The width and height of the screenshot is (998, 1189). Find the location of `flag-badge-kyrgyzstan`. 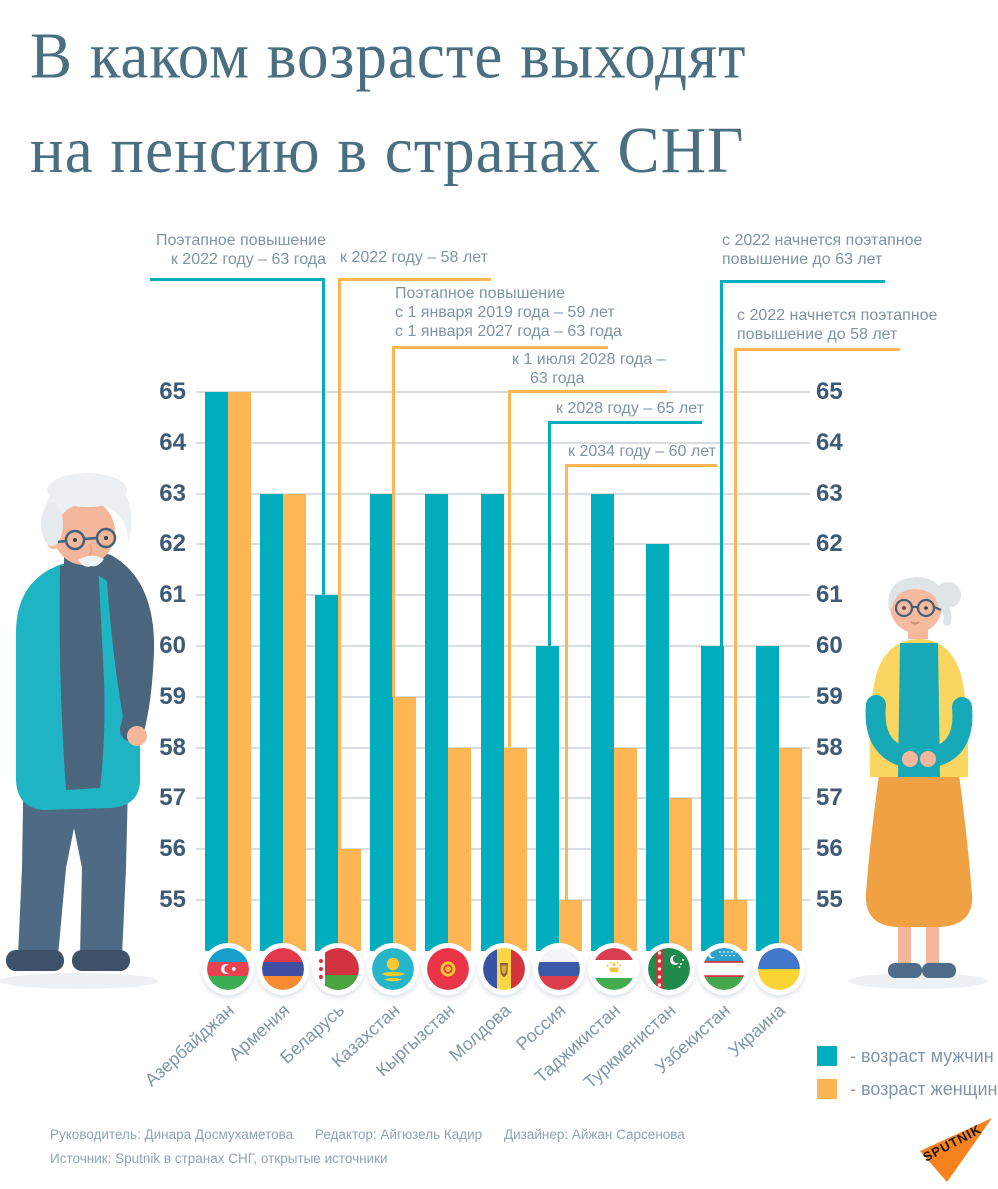

flag-badge-kyrgyzstan is located at coordinates (448, 969).